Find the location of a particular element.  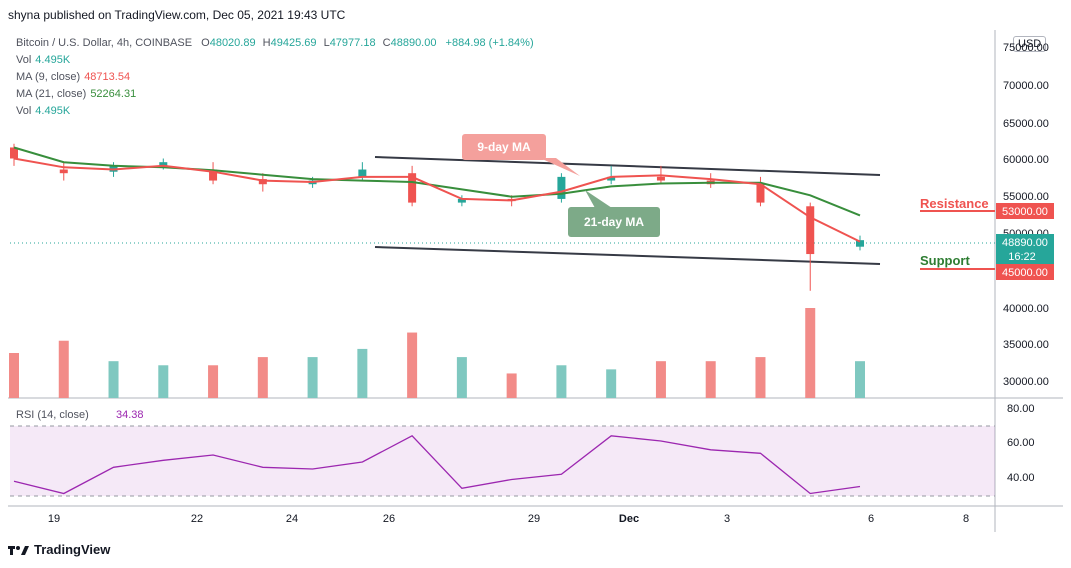

rsi-tick: 60.00 is located at coordinates (1021, 443).